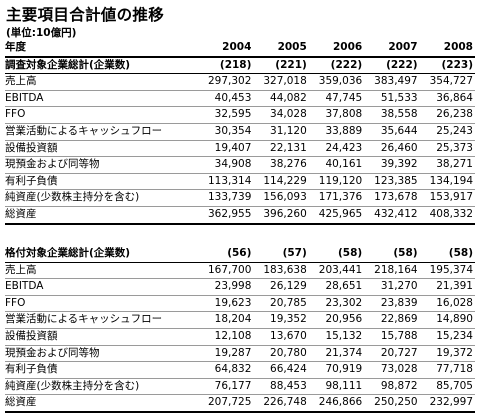 The image size is (481, 418). What do you see at coordinates (226, 82) in the screenshot?
I see `value-cell: 297,302` at bounding box center [226, 82].